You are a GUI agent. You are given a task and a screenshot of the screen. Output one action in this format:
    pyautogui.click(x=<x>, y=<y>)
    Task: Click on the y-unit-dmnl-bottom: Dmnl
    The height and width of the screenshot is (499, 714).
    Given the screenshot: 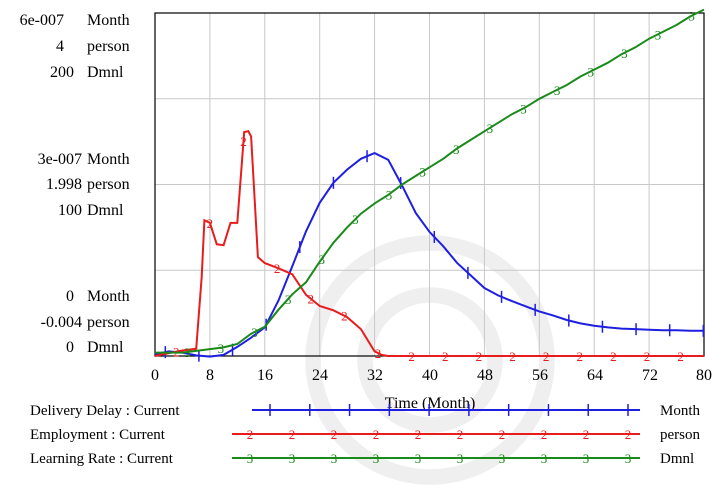 What is the action you would take?
    pyautogui.click(x=105, y=347)
    